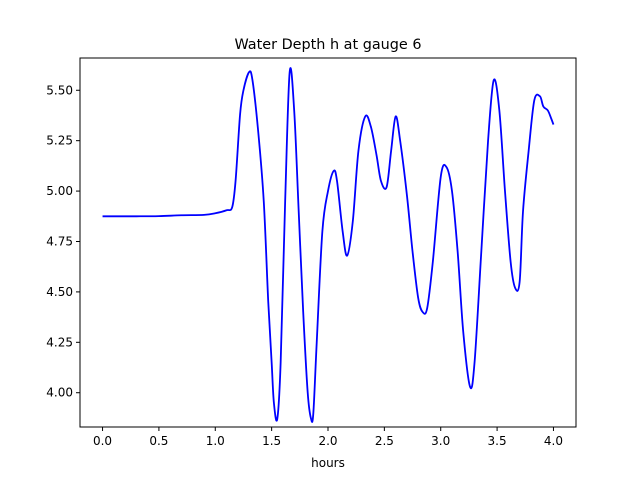  What do you see at coordinates (59, 191) in the screenshot?
I see `y-tick-label: 5.00` at bounding box center [59, 191].